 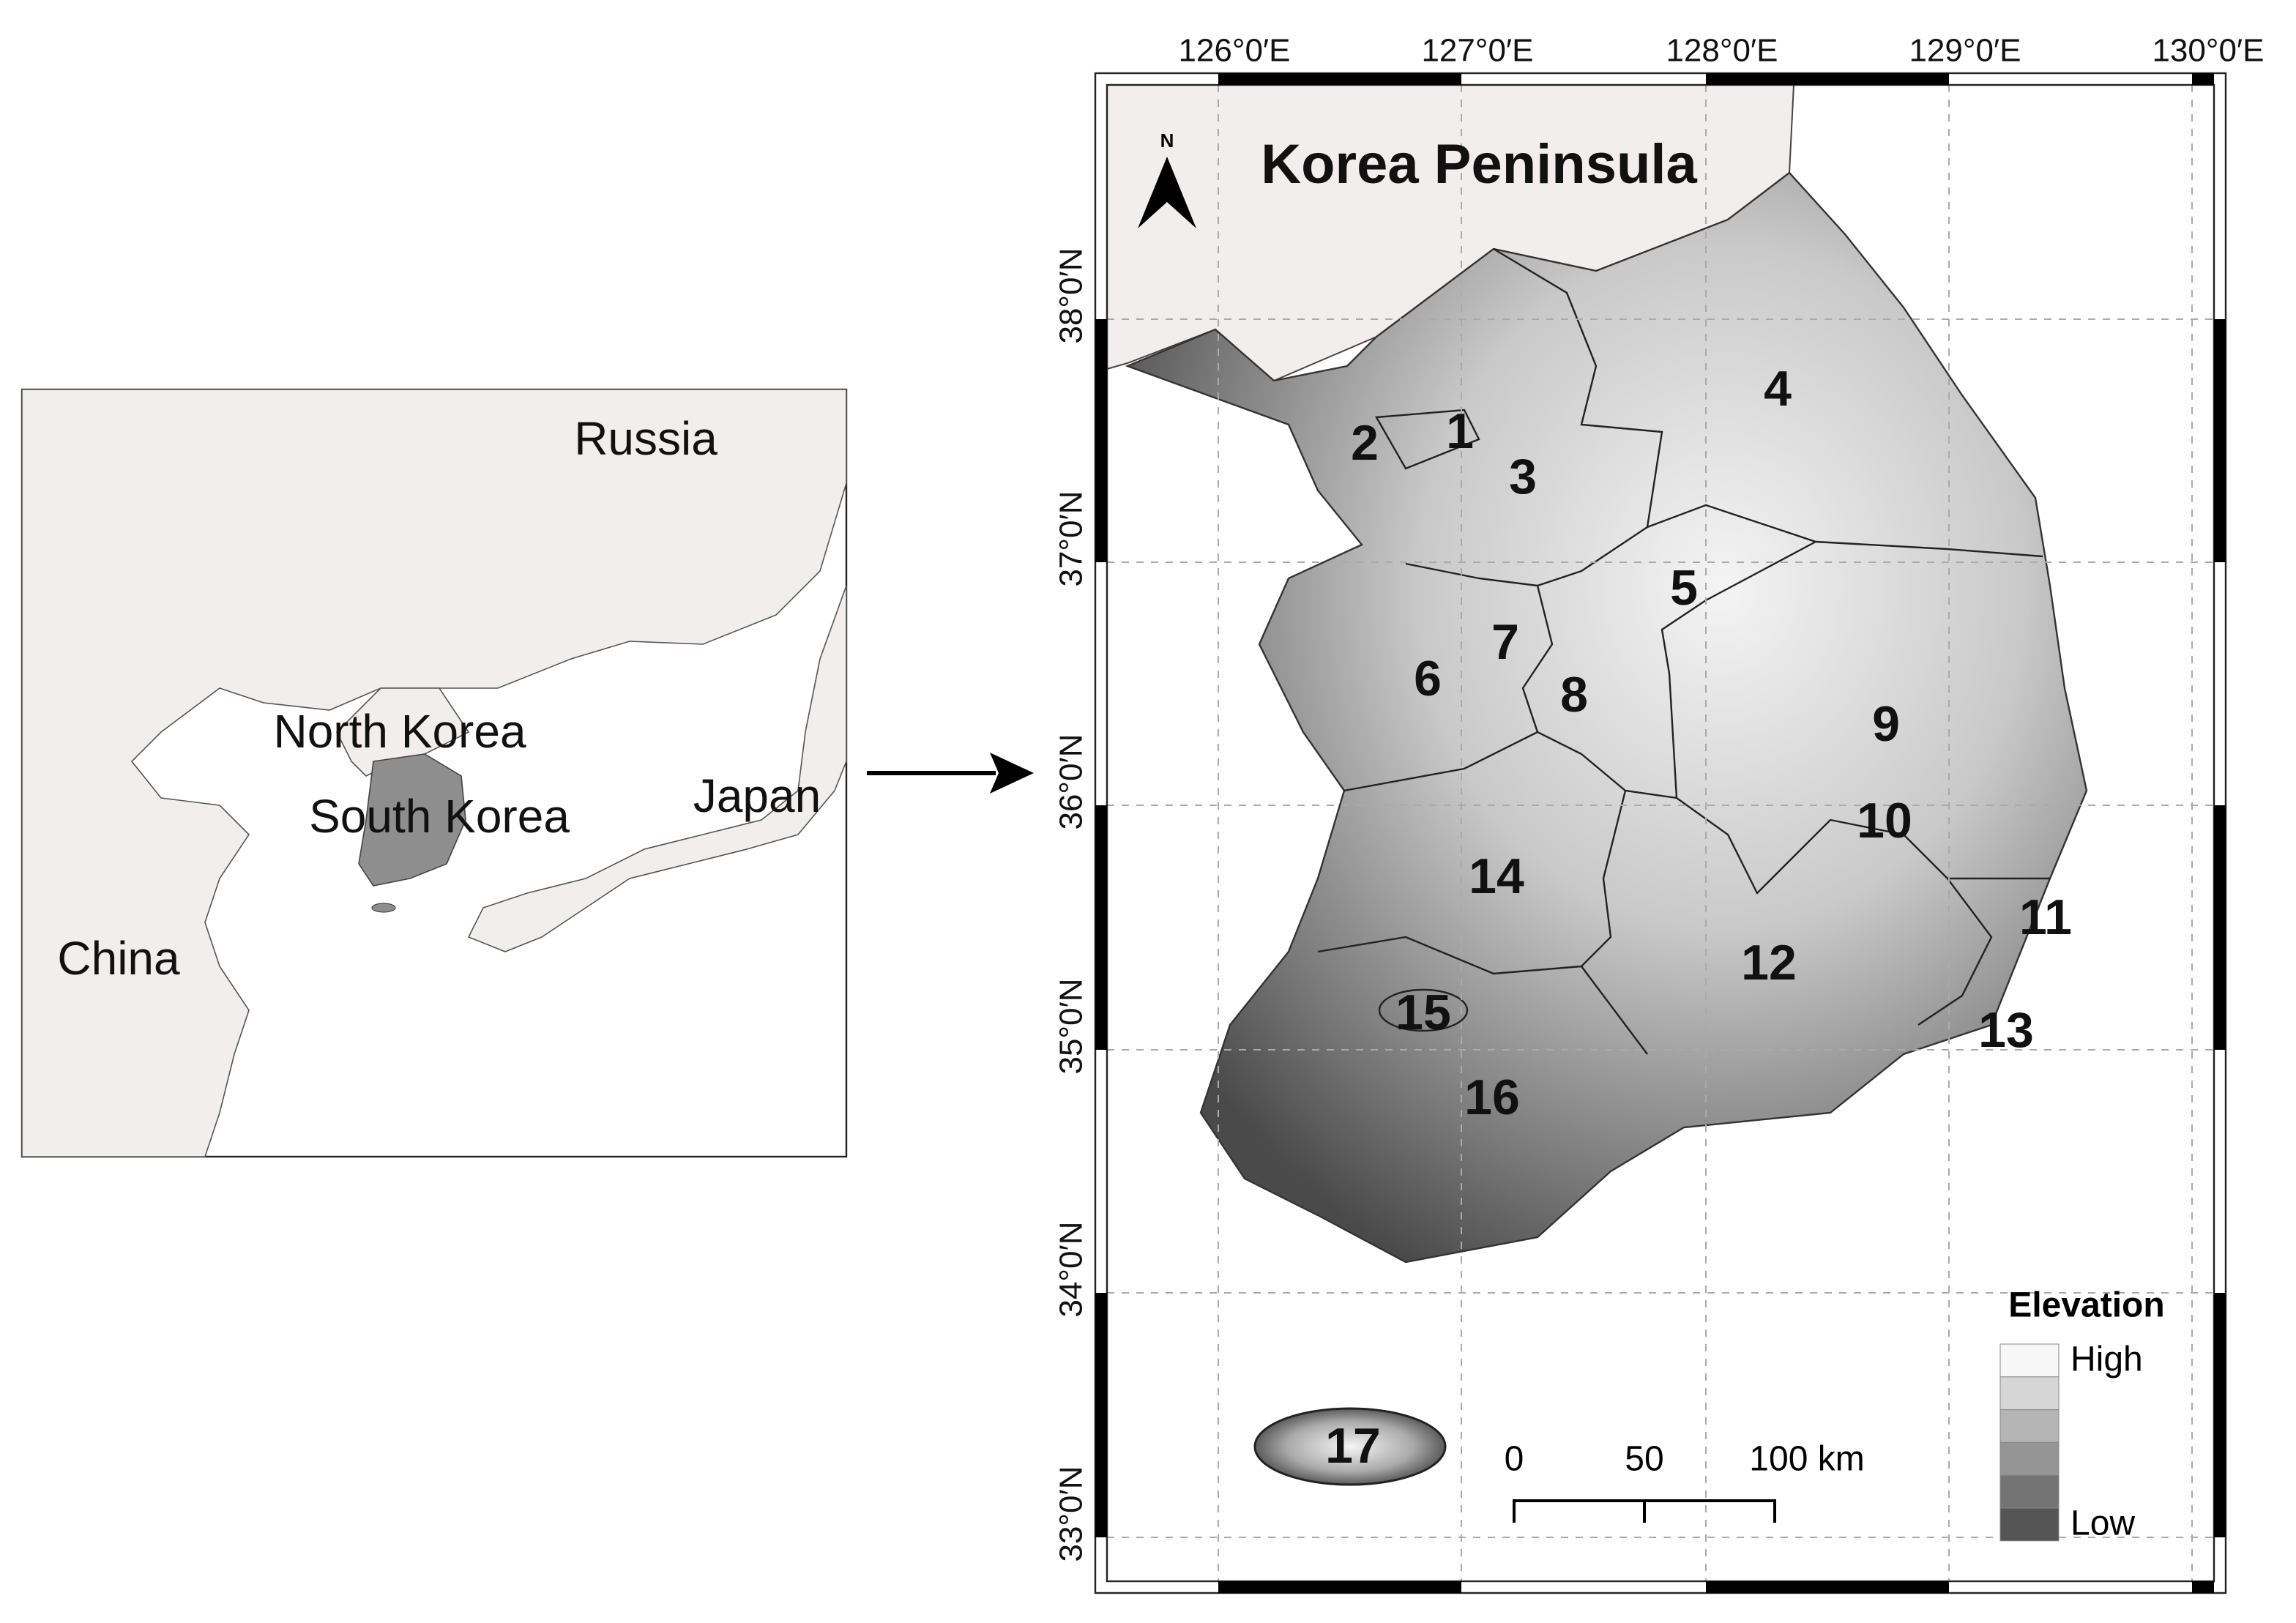 I want to click on inset-jeju, so click(x=383, y=908).